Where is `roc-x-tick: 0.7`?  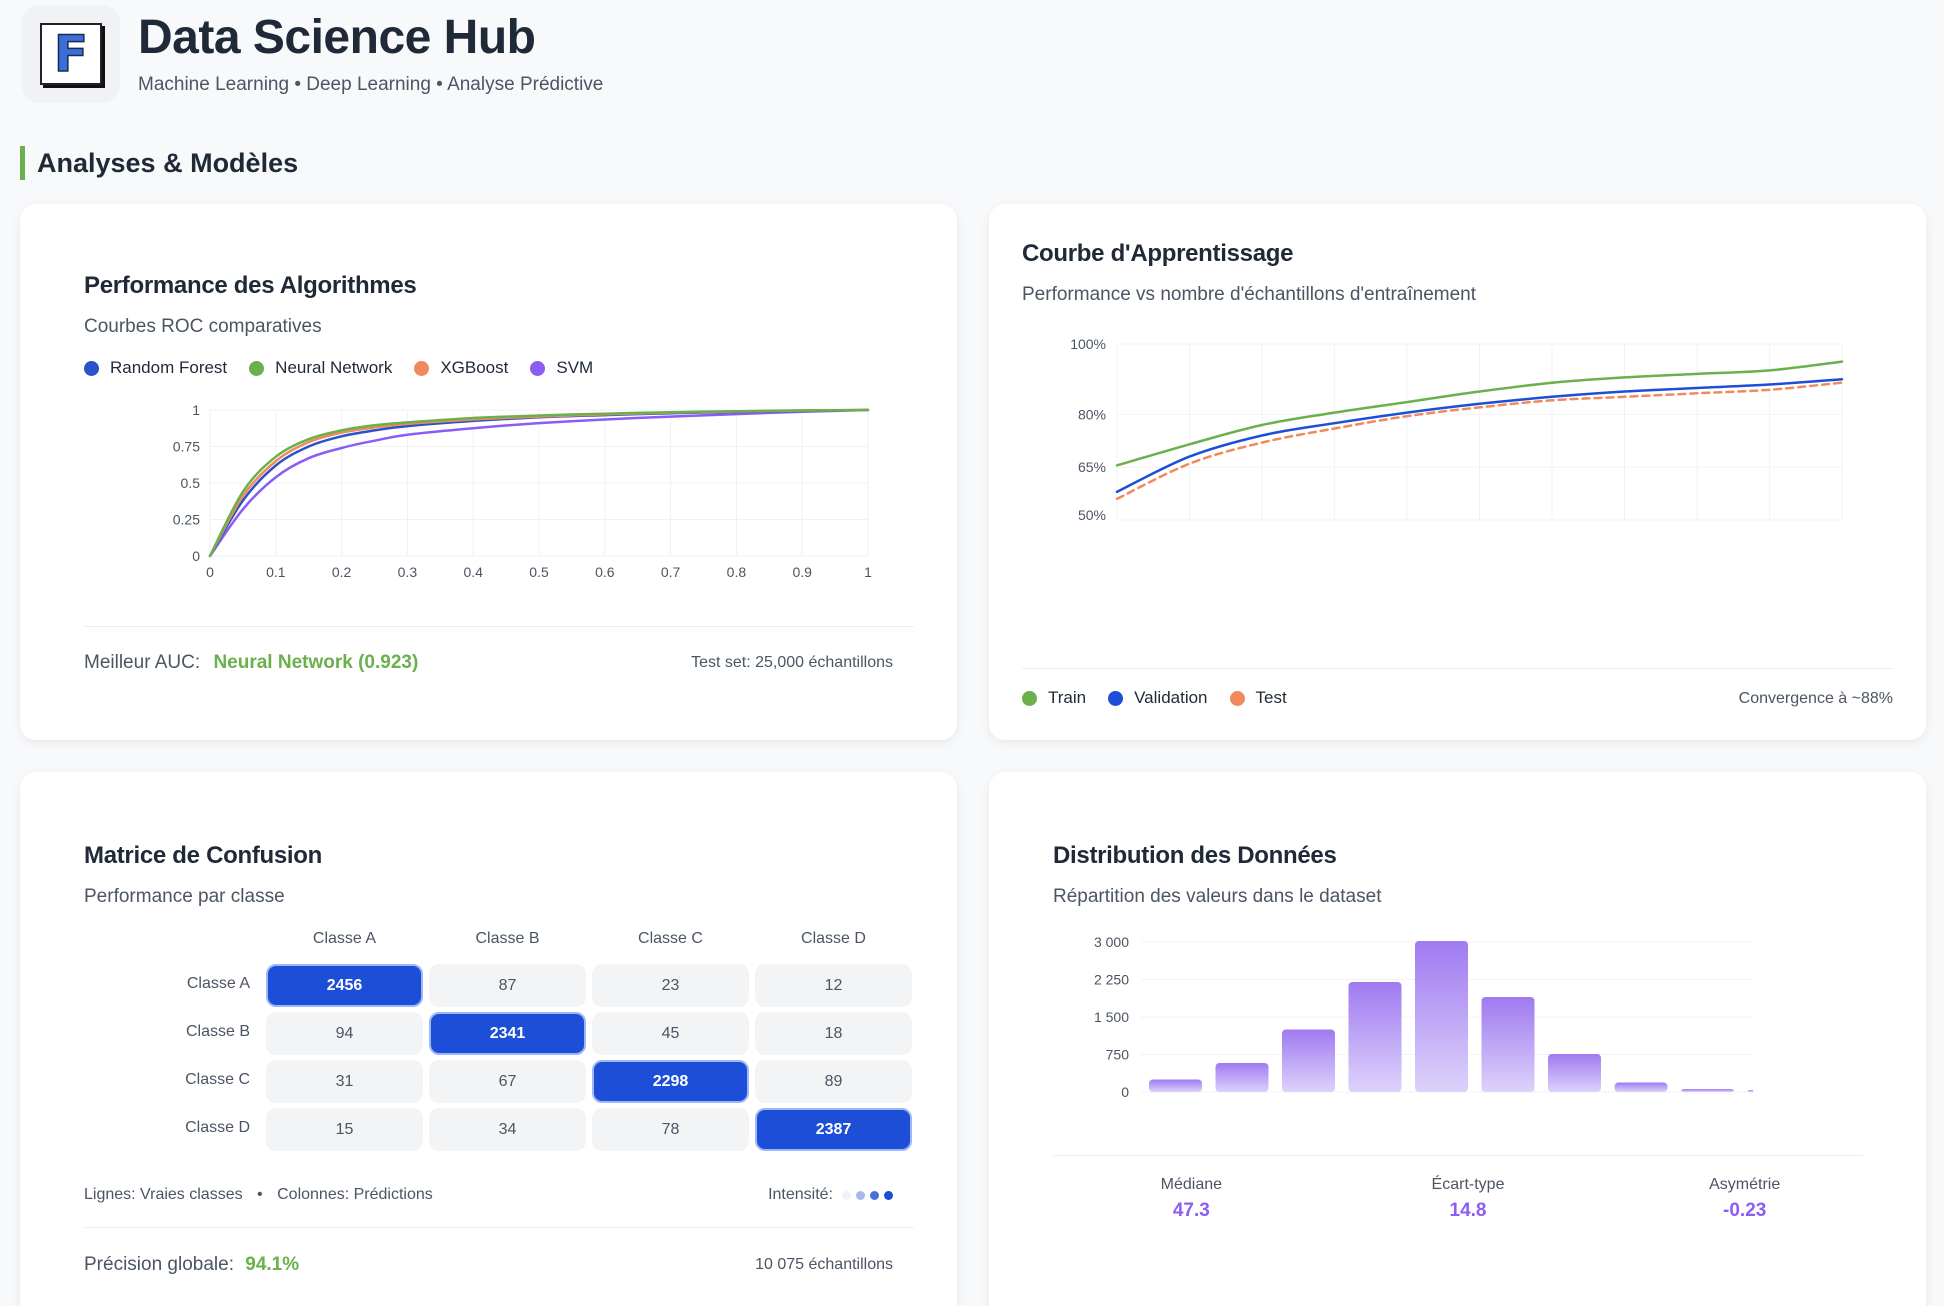 roc-x-tick: 0.7 is located at coordinates (671, 572).